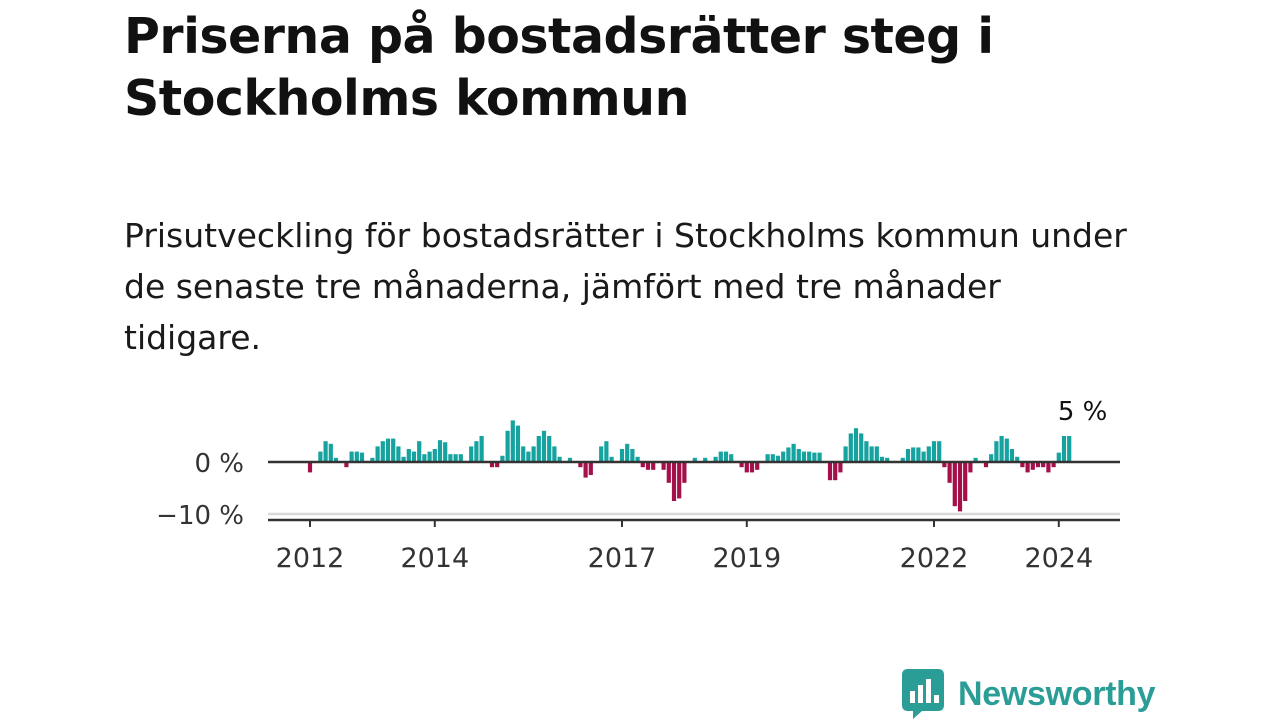  What do you see at coordinates (746, 558) in the screenshot?
I see `x-tick-label: 2019` at bounding box center [746, 558].